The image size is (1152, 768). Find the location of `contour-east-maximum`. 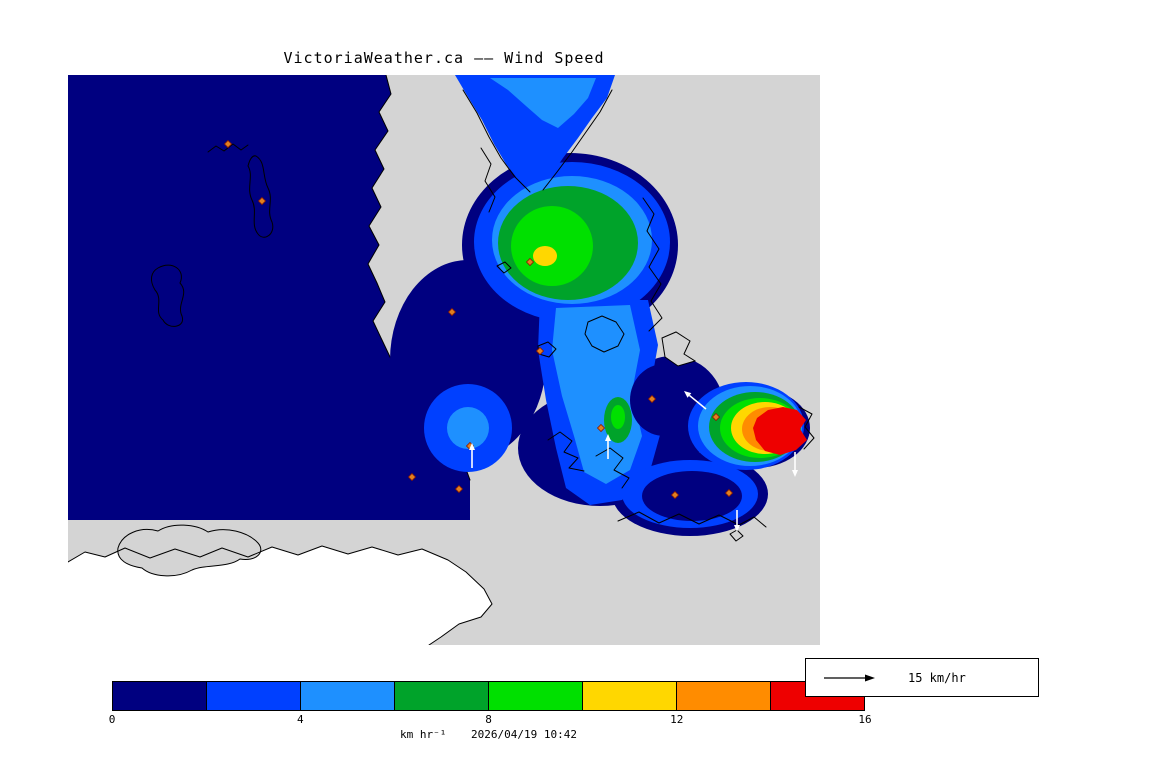

contour-east-maximum is located at coordinates (747, 426).